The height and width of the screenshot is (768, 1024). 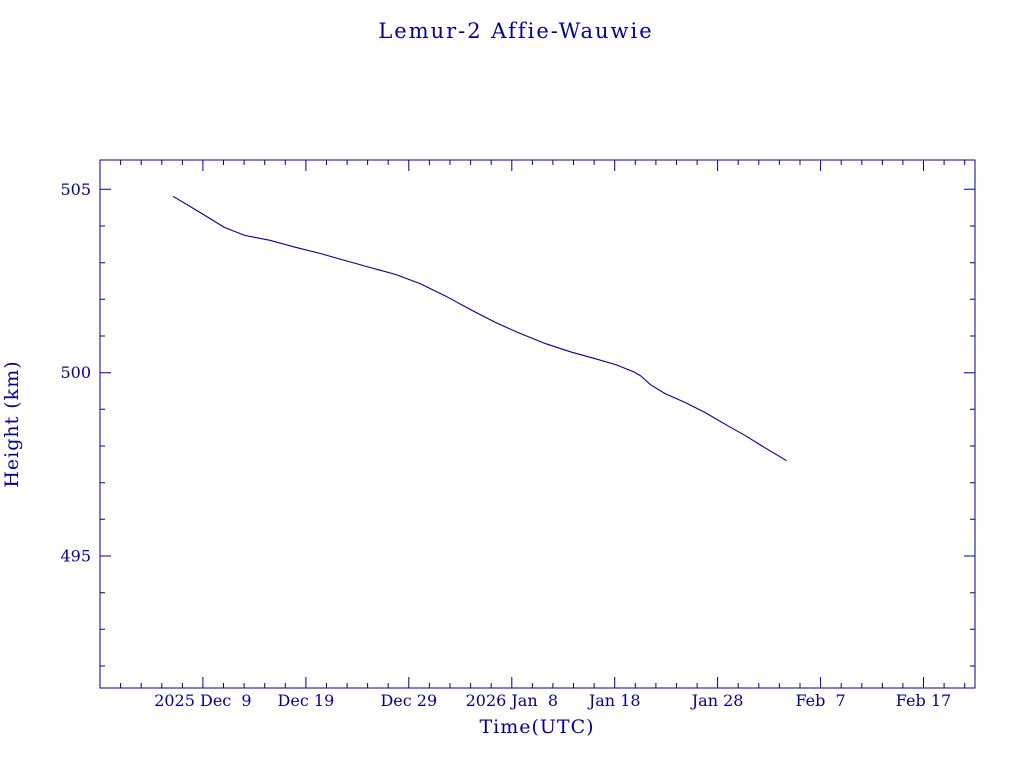 What do you see at coordinates (75, 556) in the screenshot?
I see `y-tick-label: 495` at bounding box center [75, 556].